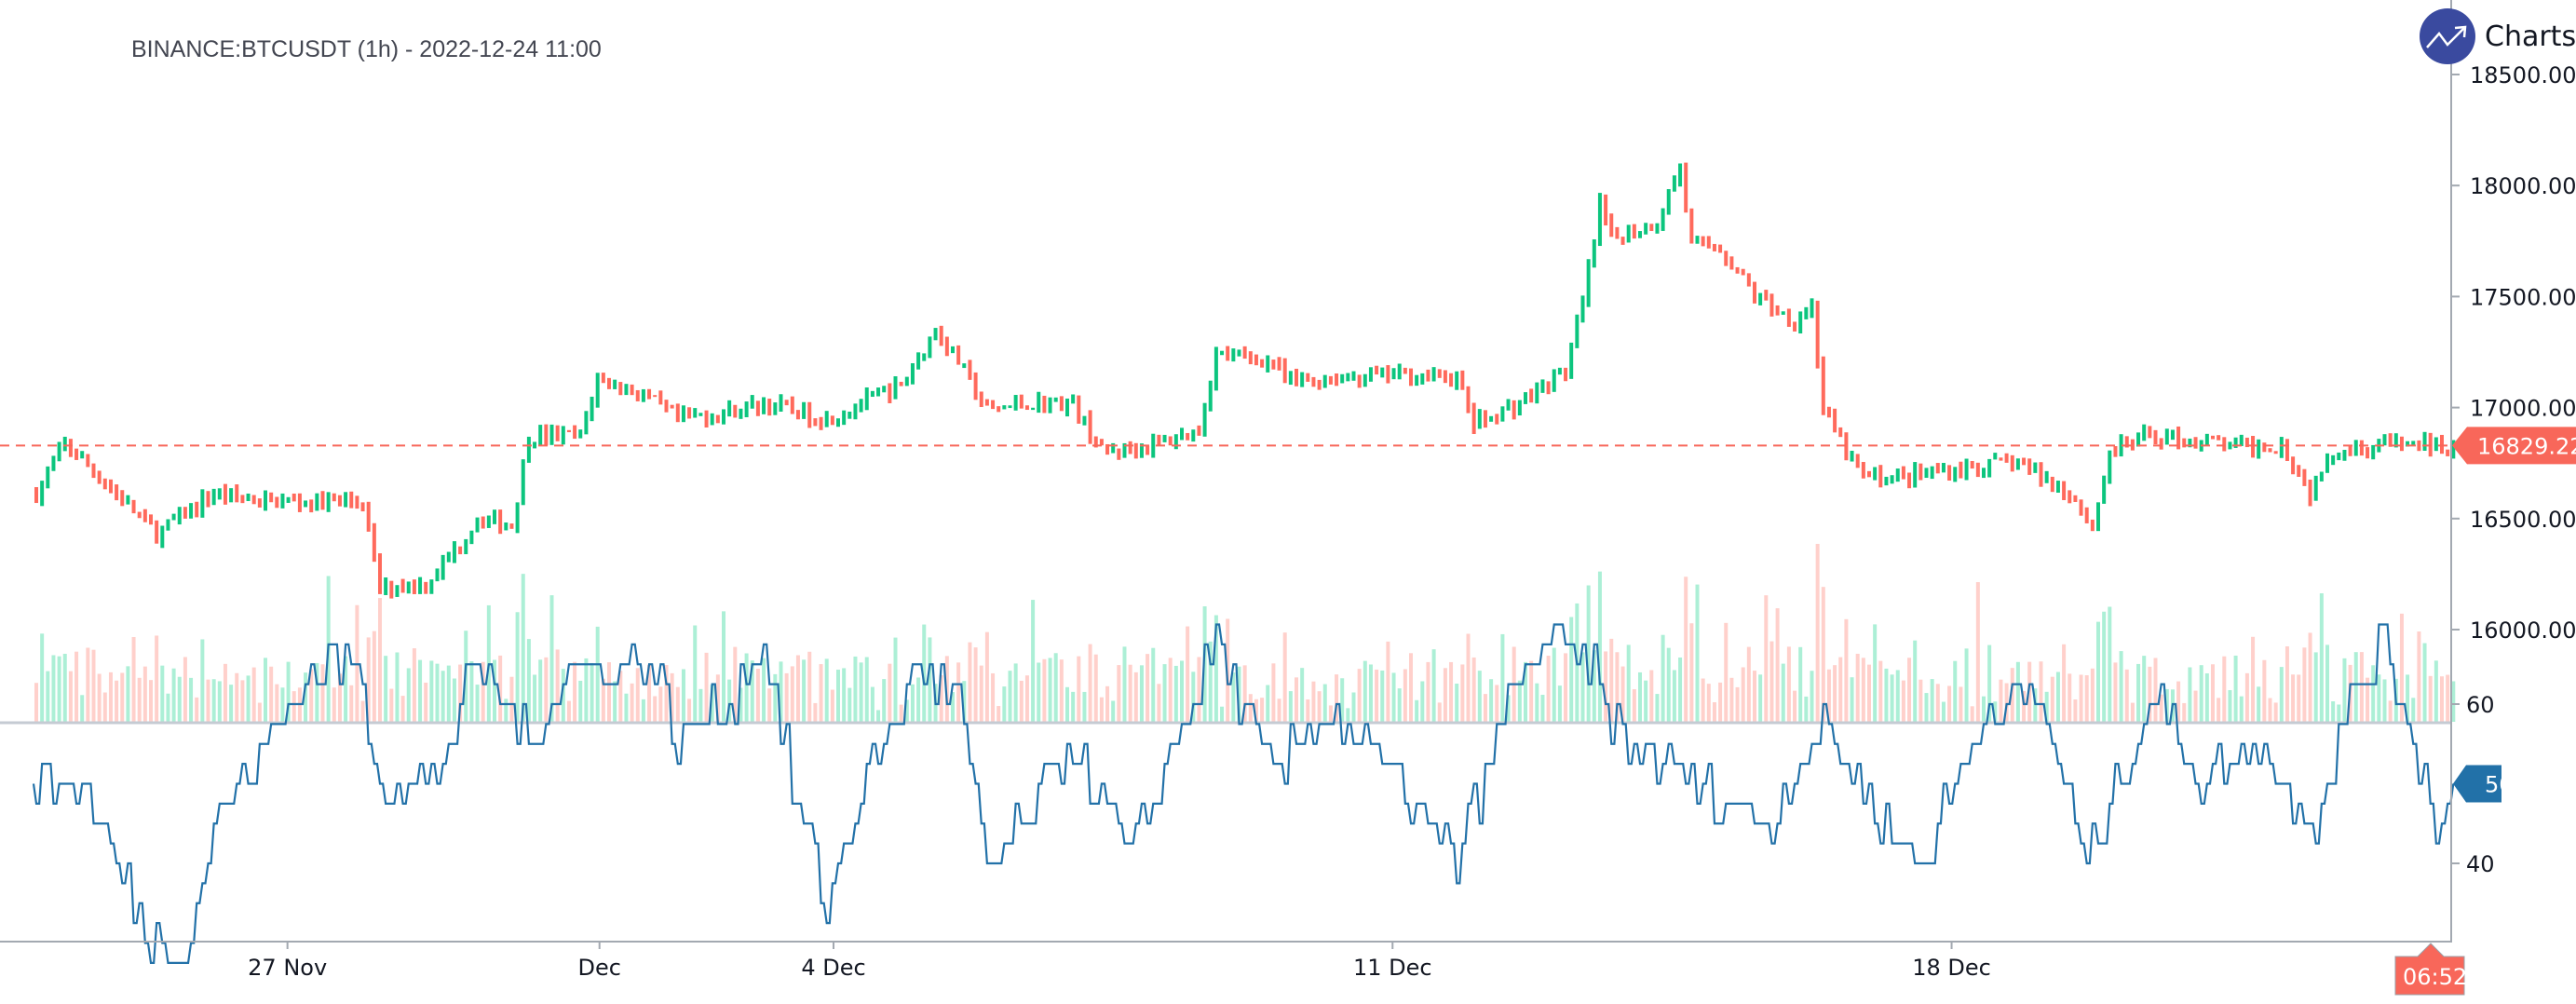  What do you see at coordinates (1119, 961) in the screenshot?
I see `time-axis: 27 Nov Dec 4 Dec 11 Dec 18 Dec` at bounding box center [1119, 961].